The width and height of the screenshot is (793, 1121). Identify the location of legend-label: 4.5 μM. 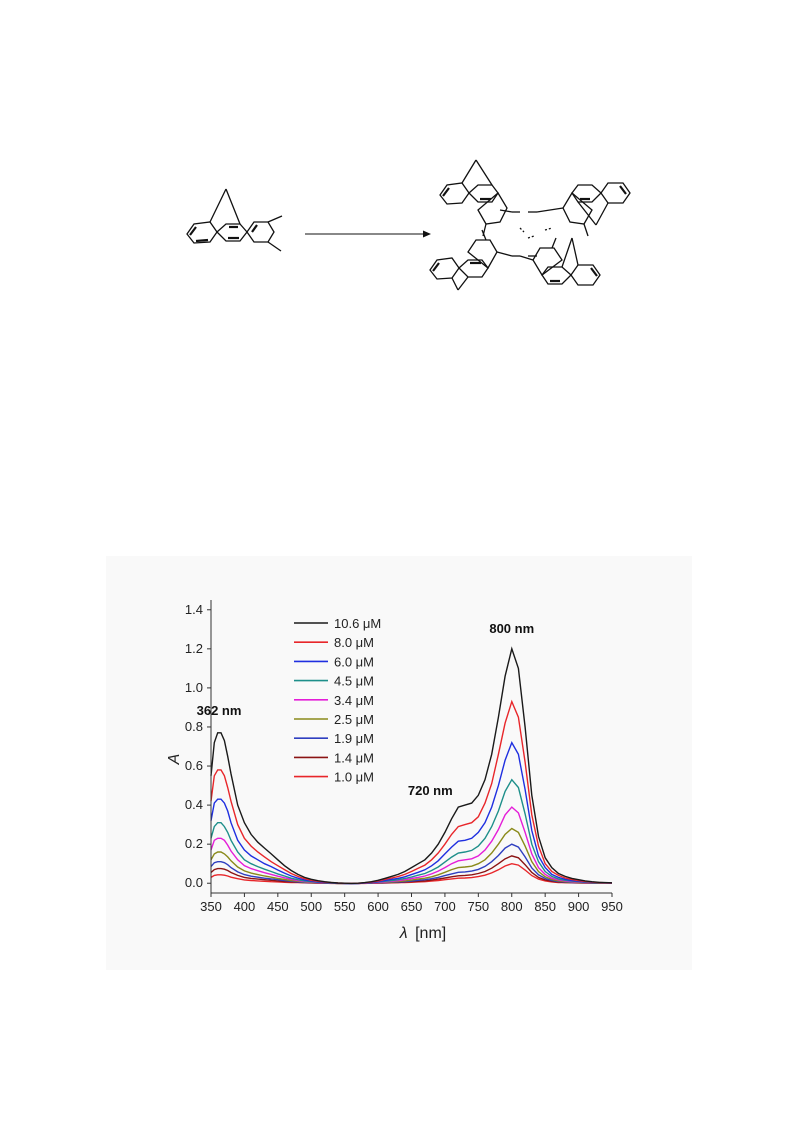
(354, 681).